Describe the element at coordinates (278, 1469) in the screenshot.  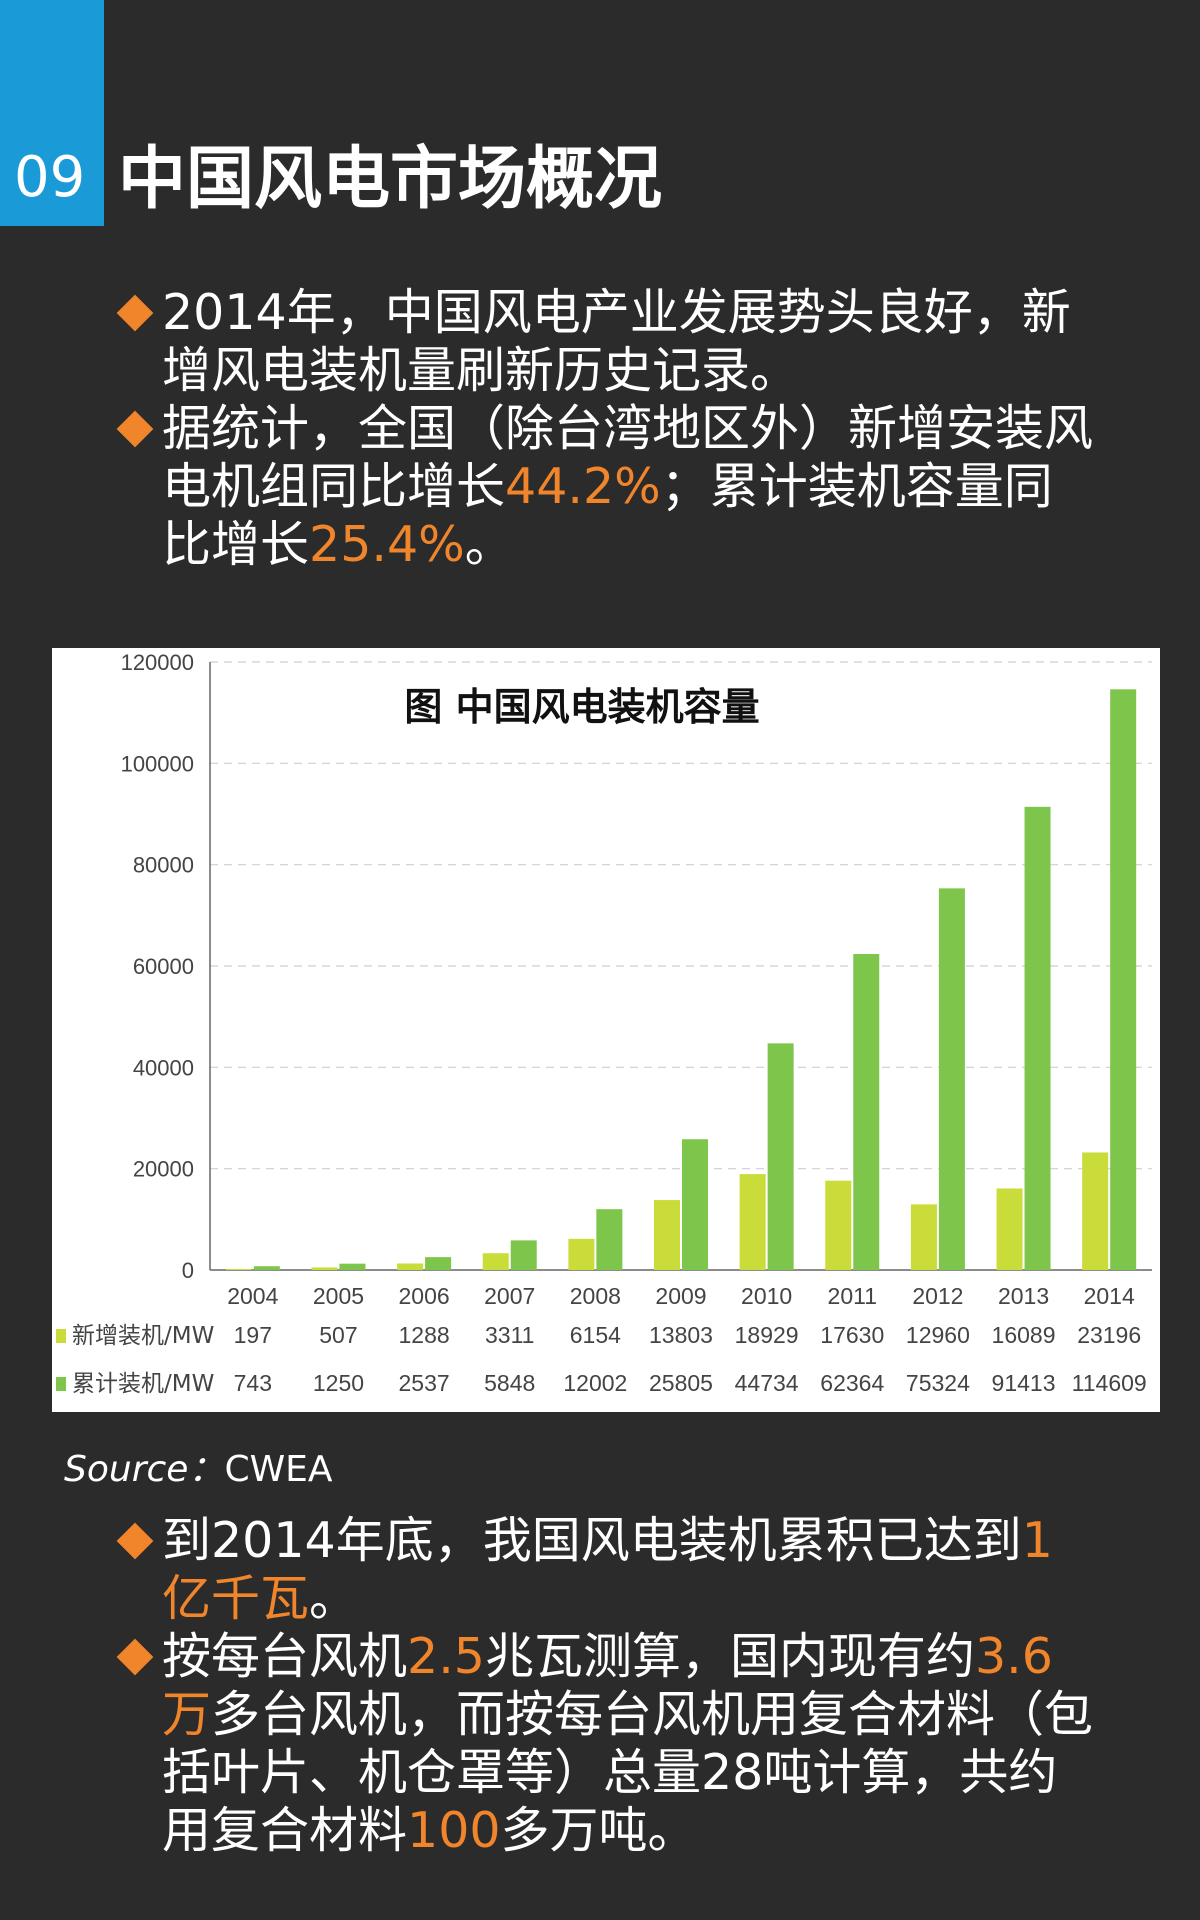
I see `source-value: CWEA` at that location.